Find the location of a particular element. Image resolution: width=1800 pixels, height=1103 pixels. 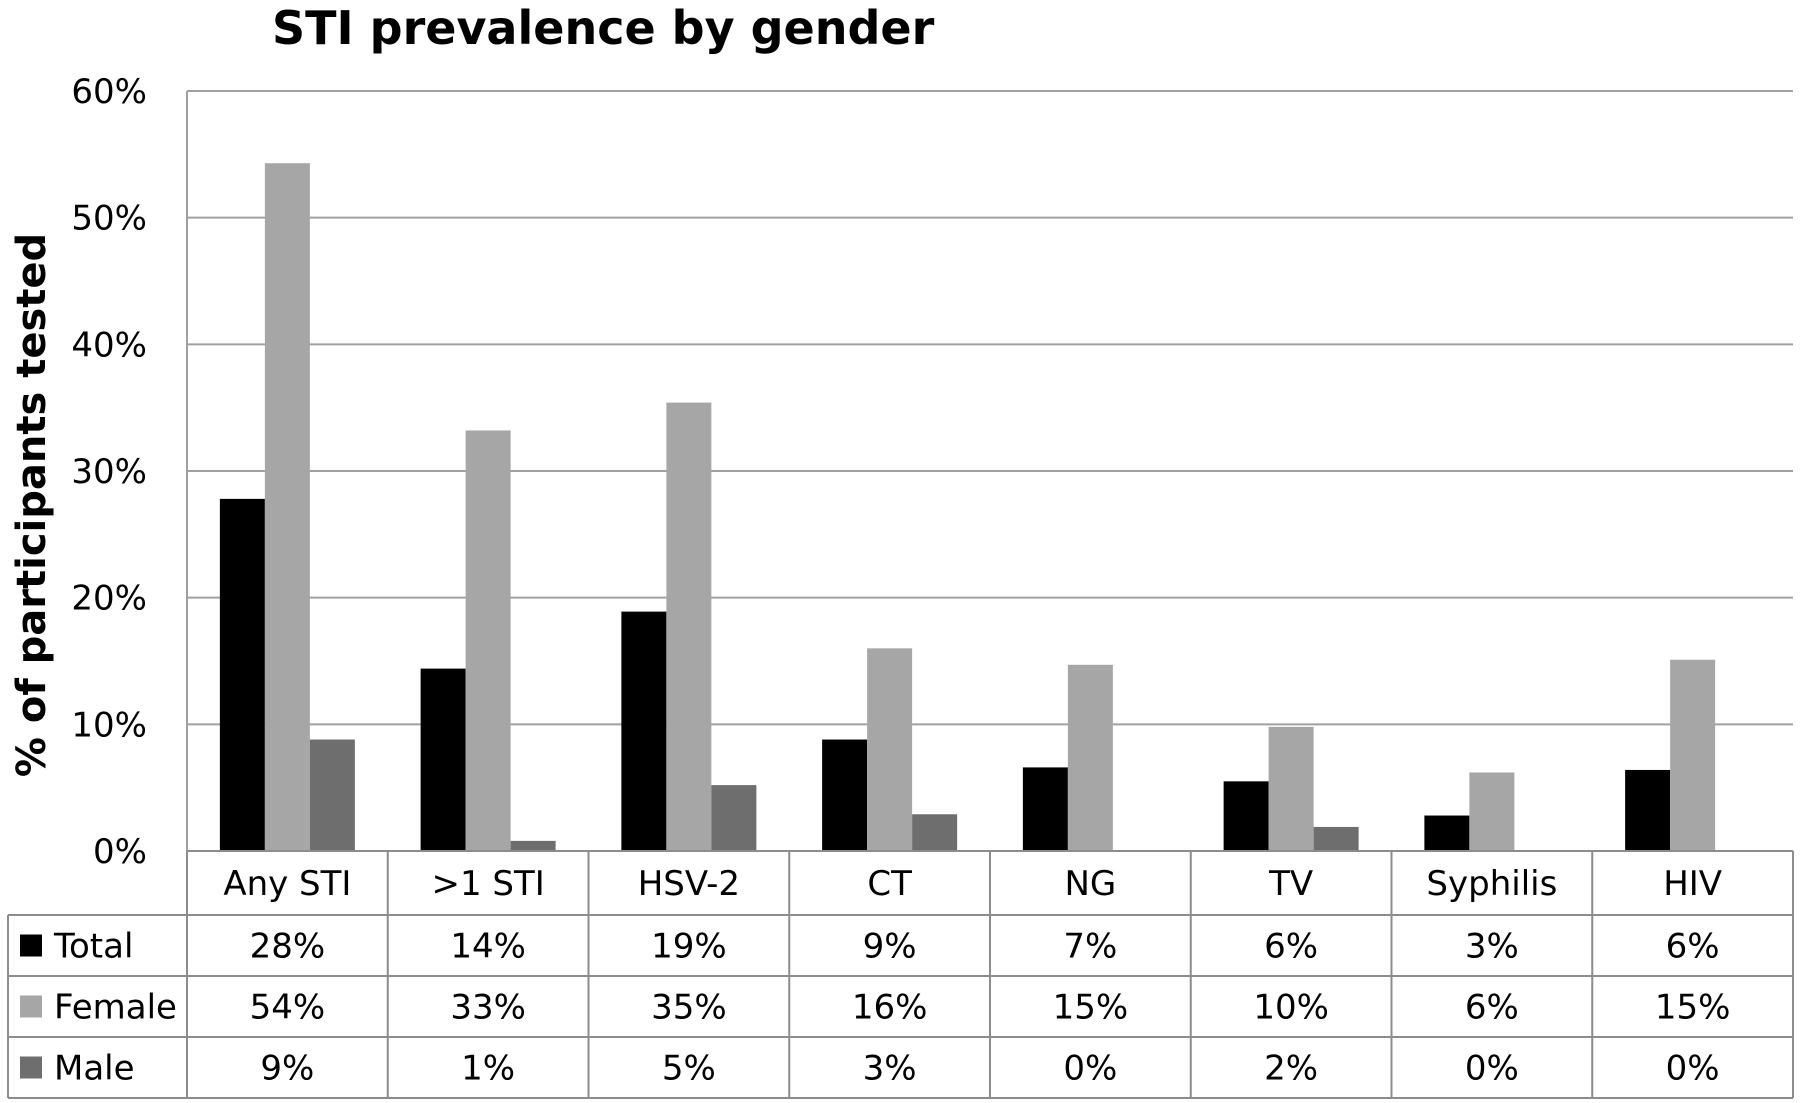

data-label-male: 9% is located at coordinates (287, 1069).